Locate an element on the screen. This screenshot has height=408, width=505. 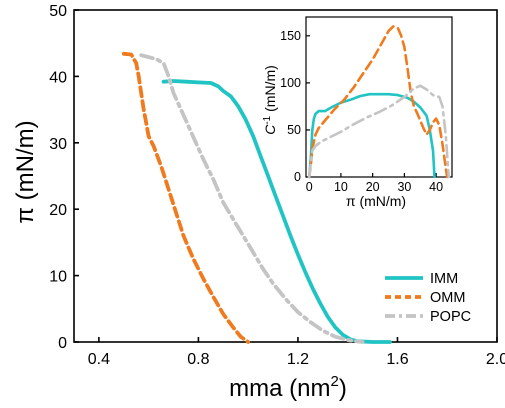
main-x-tick-label: 0.8 is located at coordinates (198, 359).